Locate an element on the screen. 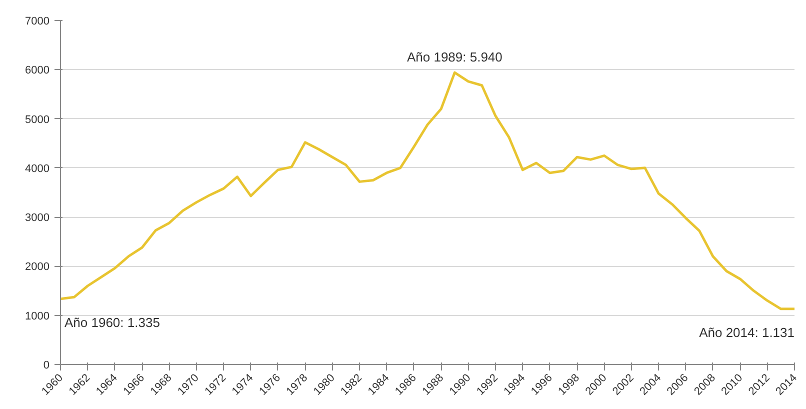 This screenshot has width=806, height=409. y-tick-label: 4000 is located at coordinates (37, 168).